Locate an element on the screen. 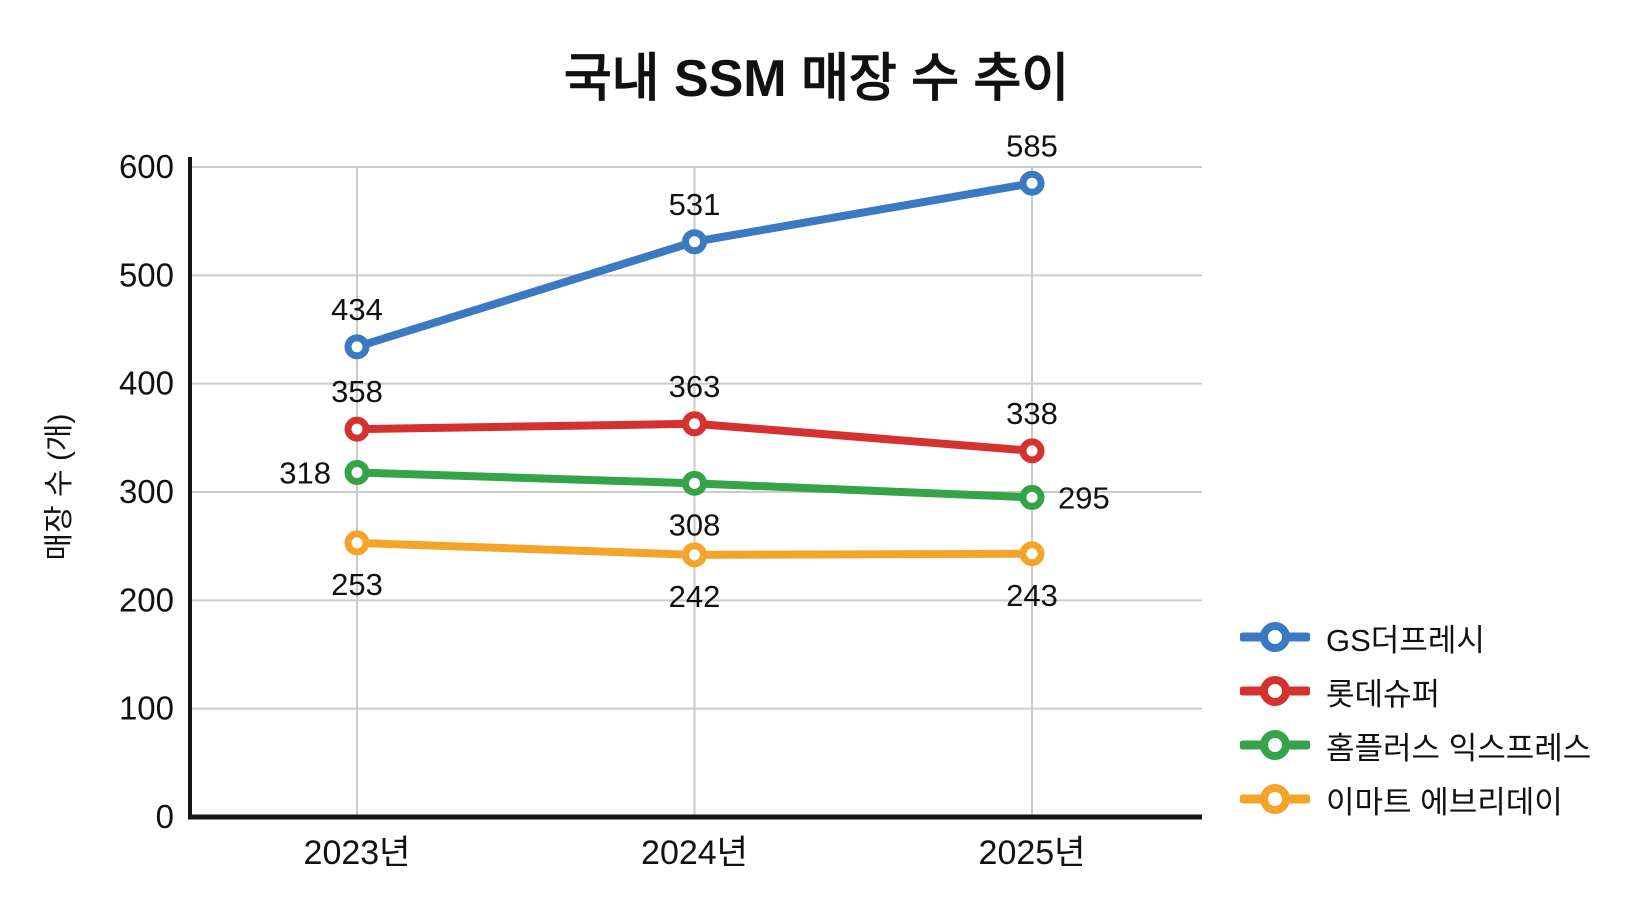  series-line-1: 358 363 338 is located at coordinates (694, 416).